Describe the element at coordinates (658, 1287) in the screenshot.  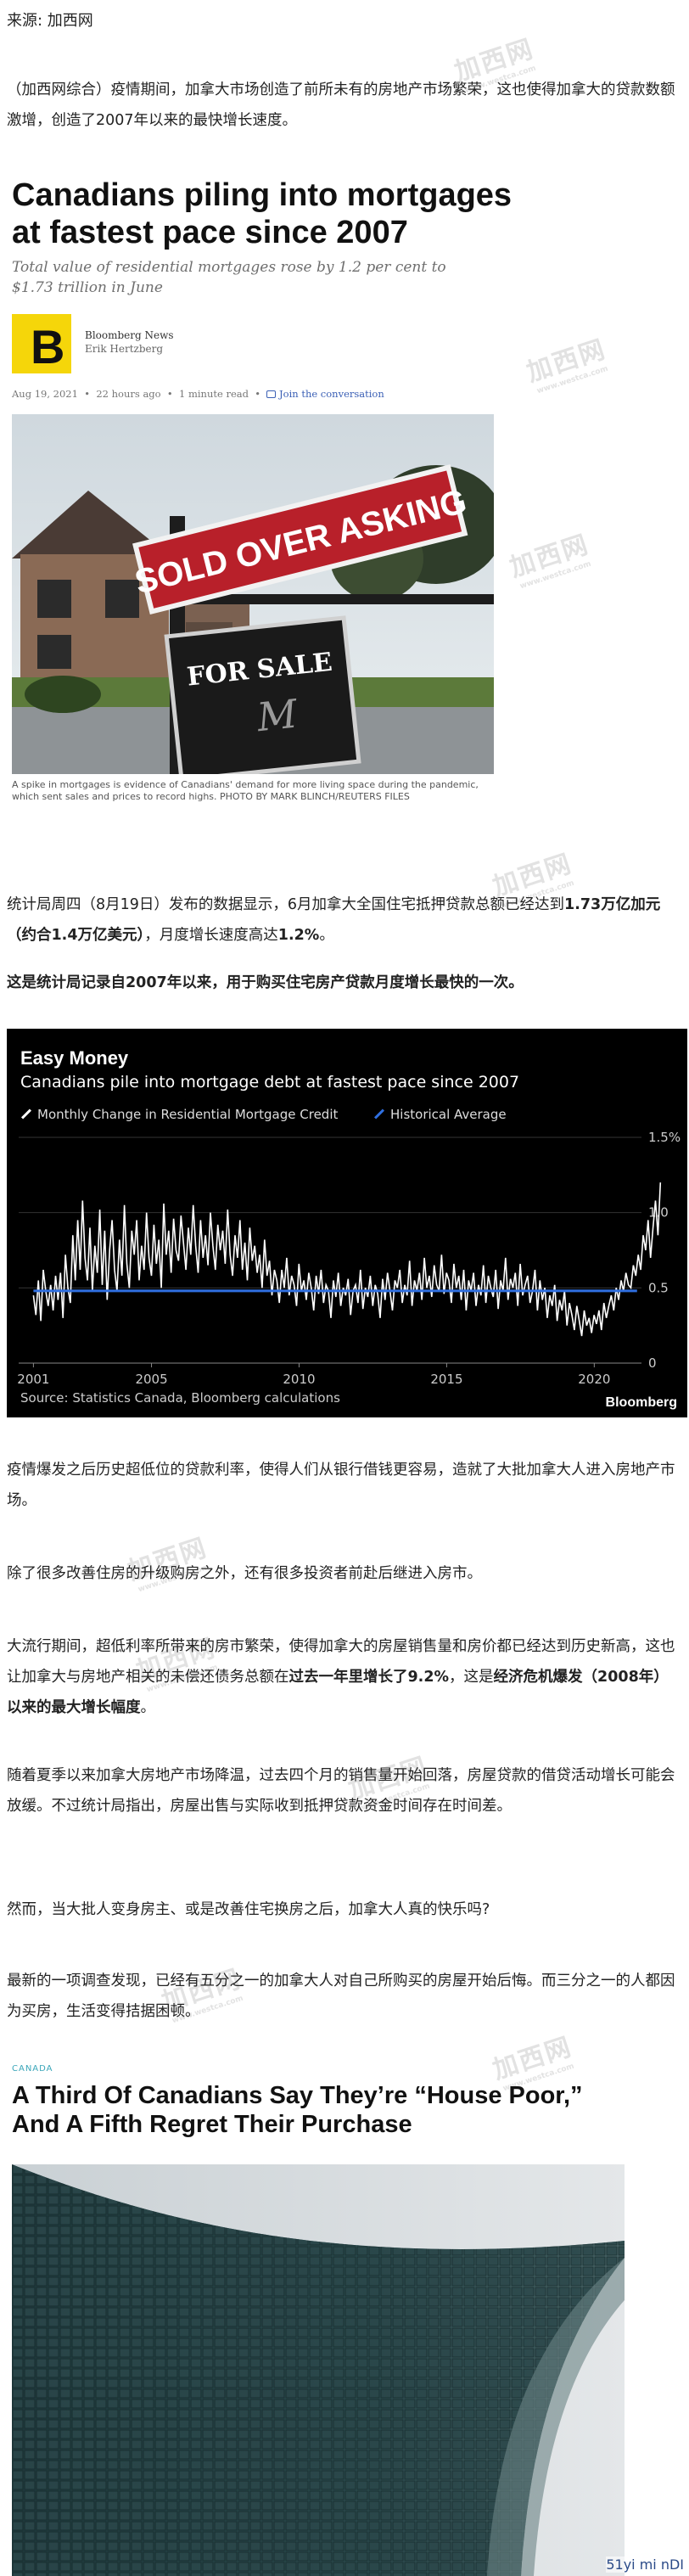
I see `chart-y-tick-label: 0.5` at that location.